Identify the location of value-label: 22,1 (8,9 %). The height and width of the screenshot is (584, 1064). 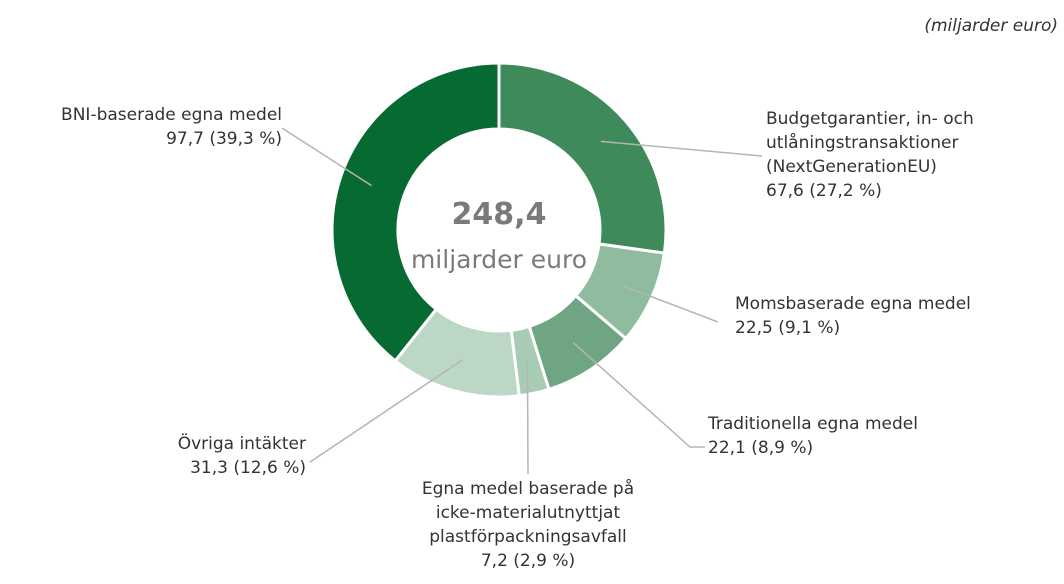
(761, 448).